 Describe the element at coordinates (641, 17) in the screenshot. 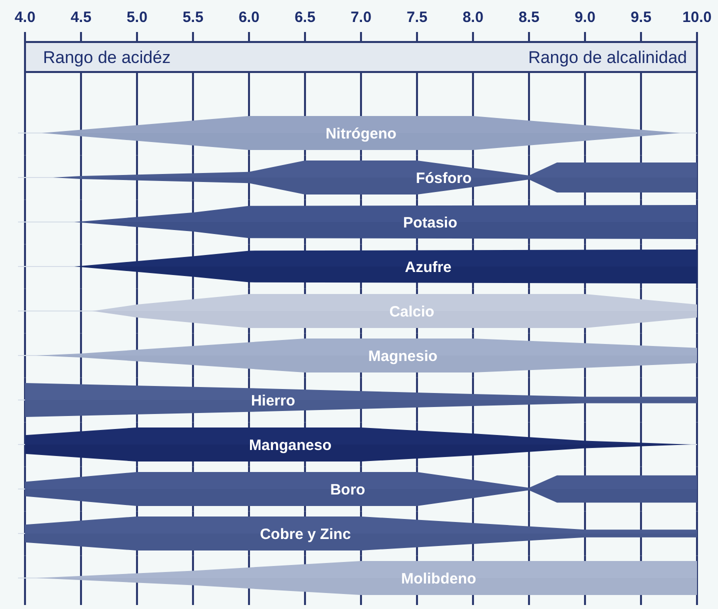

I see `x-tick-label: 9.5` at that location.